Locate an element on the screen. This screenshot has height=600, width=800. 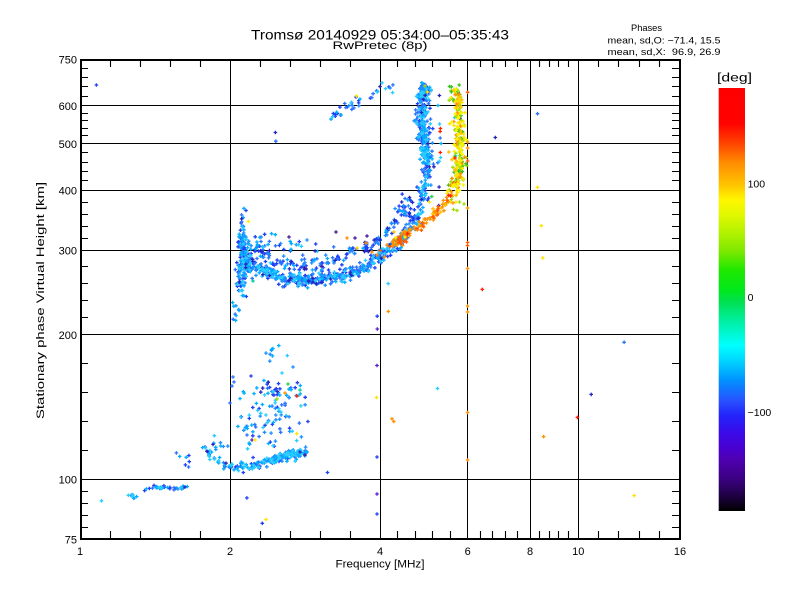
svg-text: 0 is located at coordinates (751, 298).